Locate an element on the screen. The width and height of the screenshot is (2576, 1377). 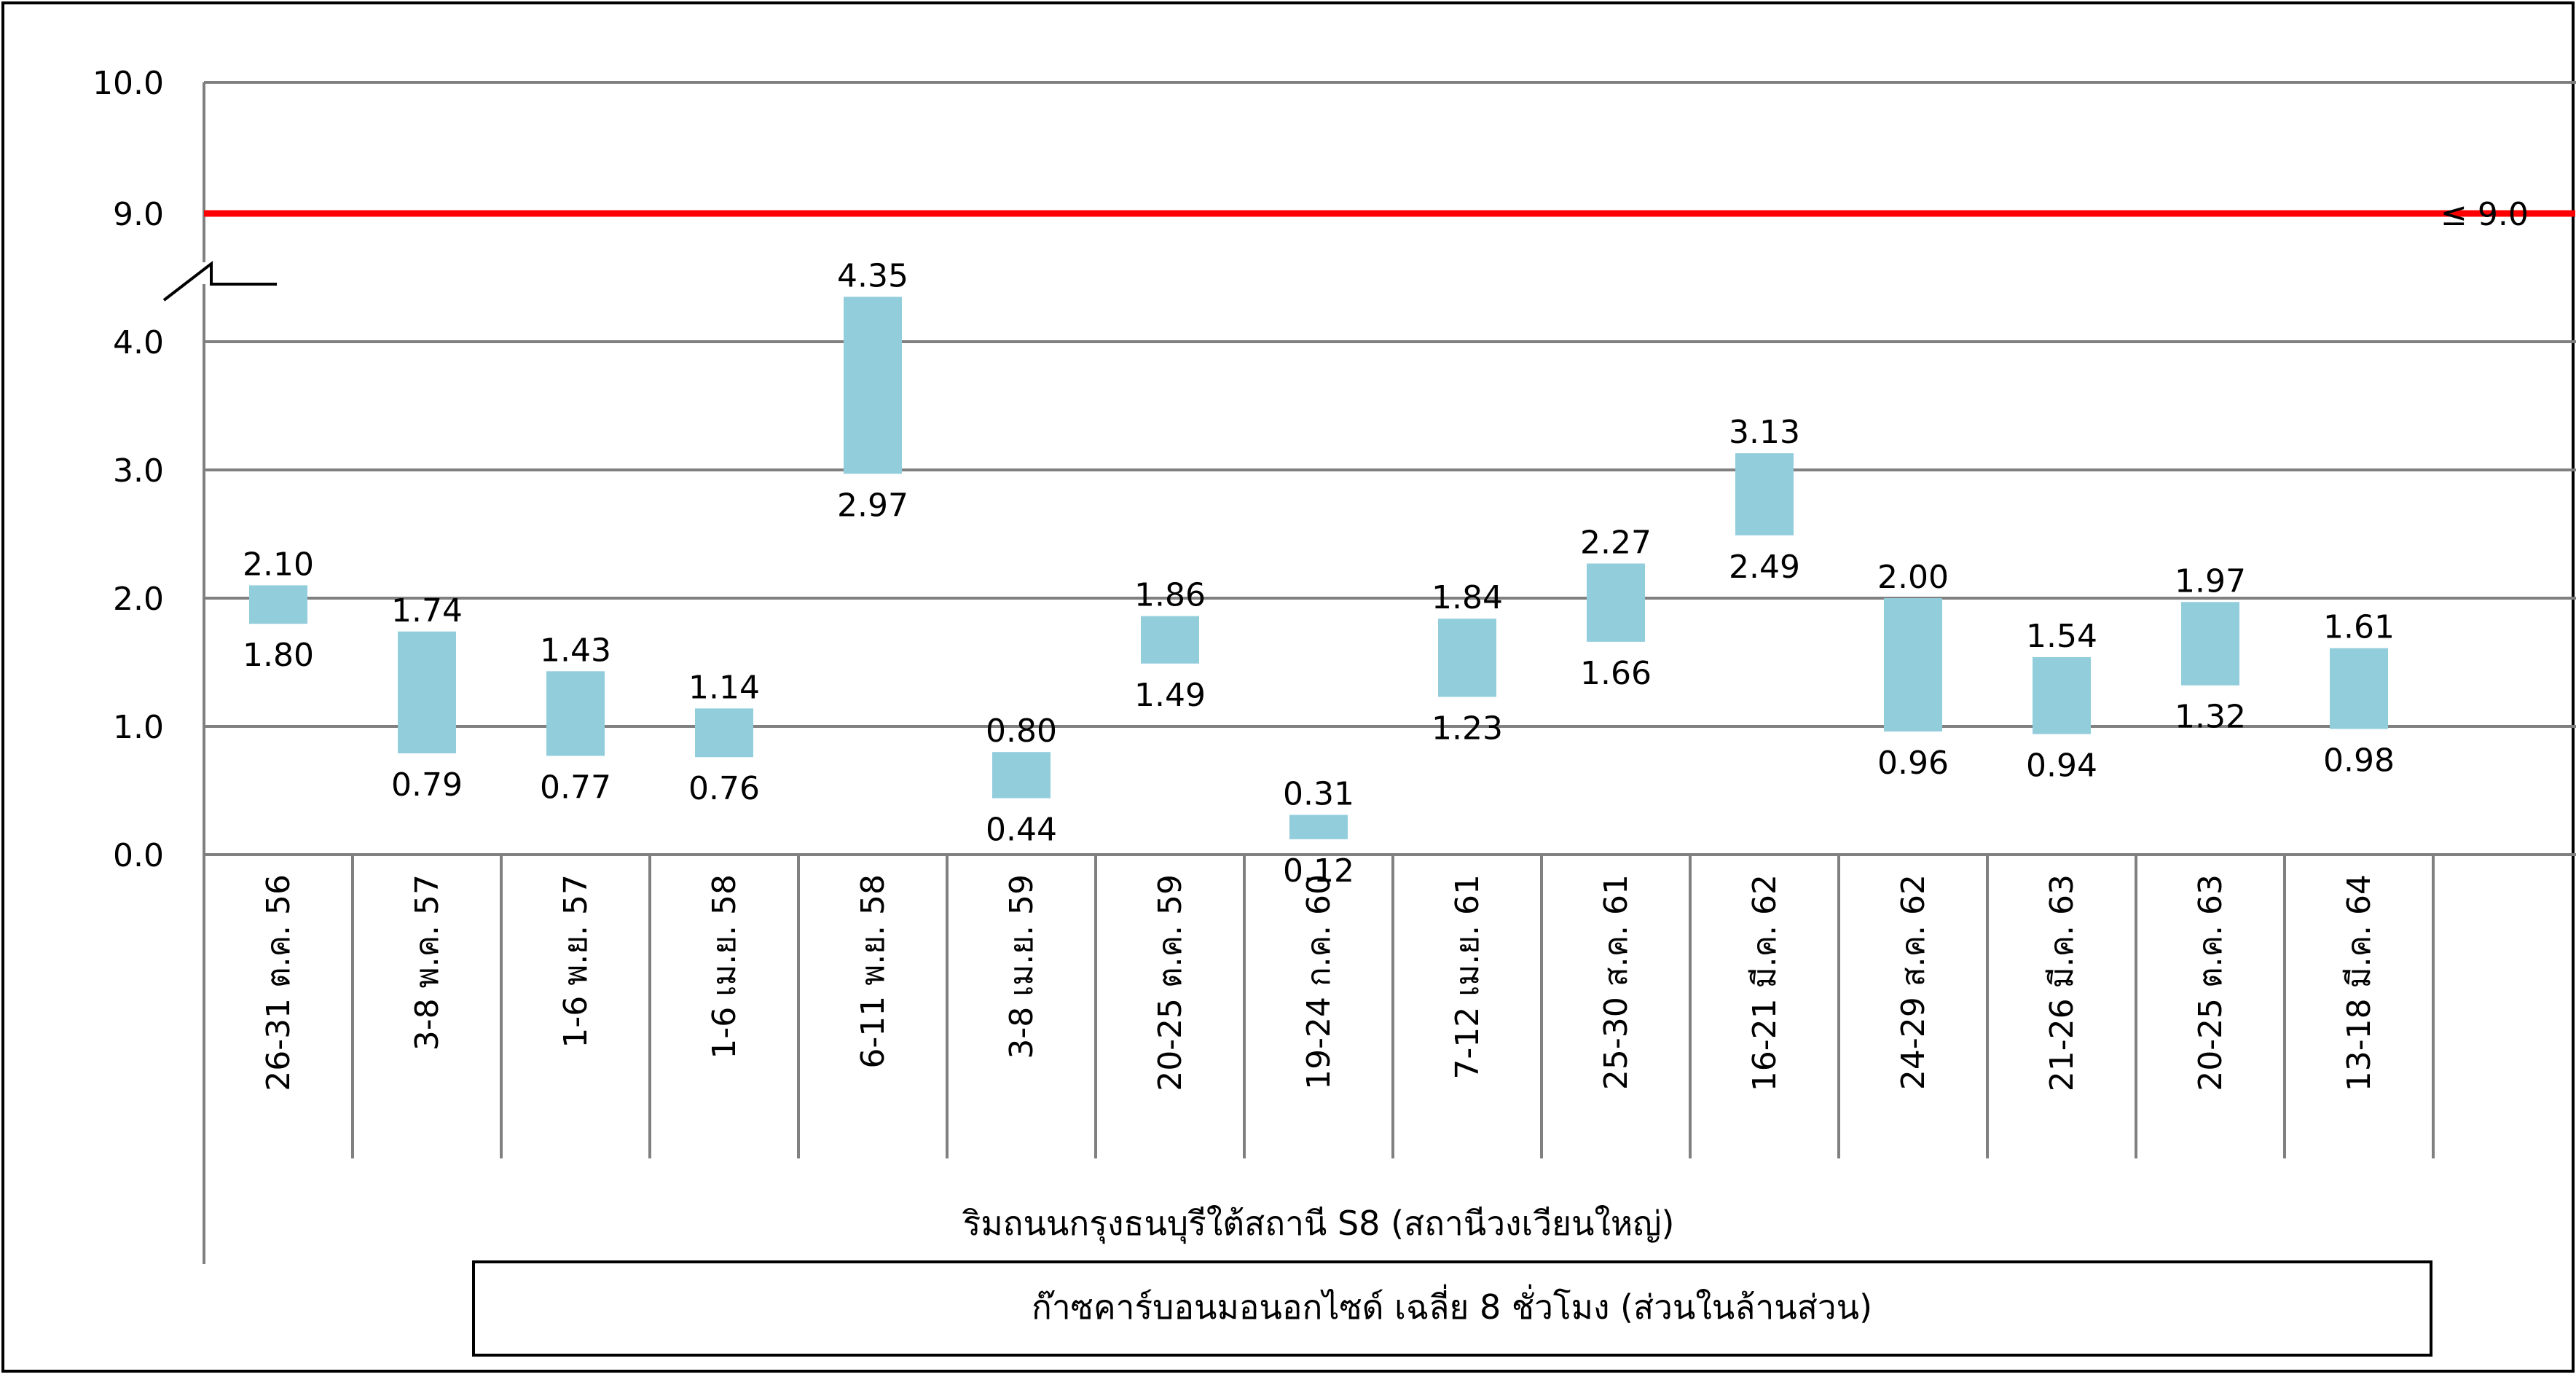
low-value-label: 0.96 is located at coordinates (1913, 763).